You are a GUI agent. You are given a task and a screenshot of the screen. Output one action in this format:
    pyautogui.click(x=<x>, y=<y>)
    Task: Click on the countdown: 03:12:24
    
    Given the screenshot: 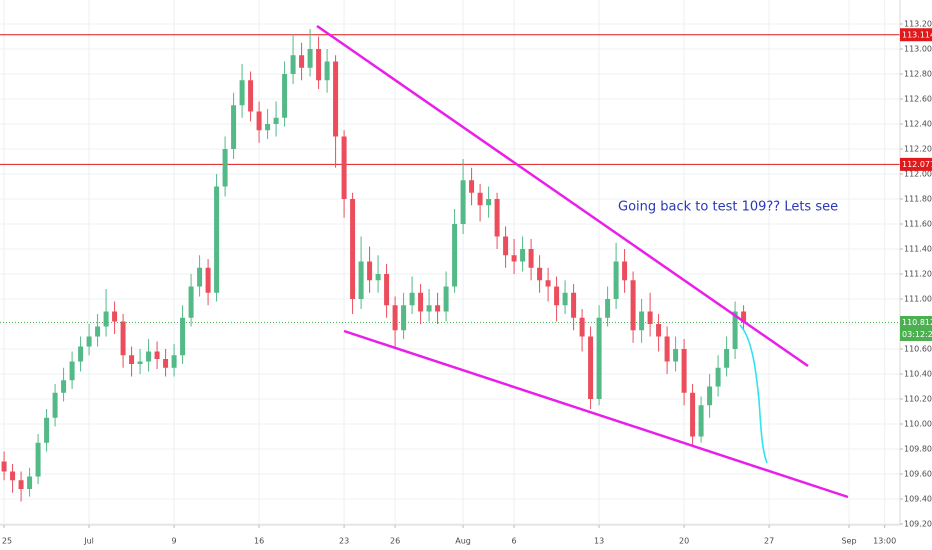 What is the action you would take?
    pyautogui.click(x=917, y=334)
    